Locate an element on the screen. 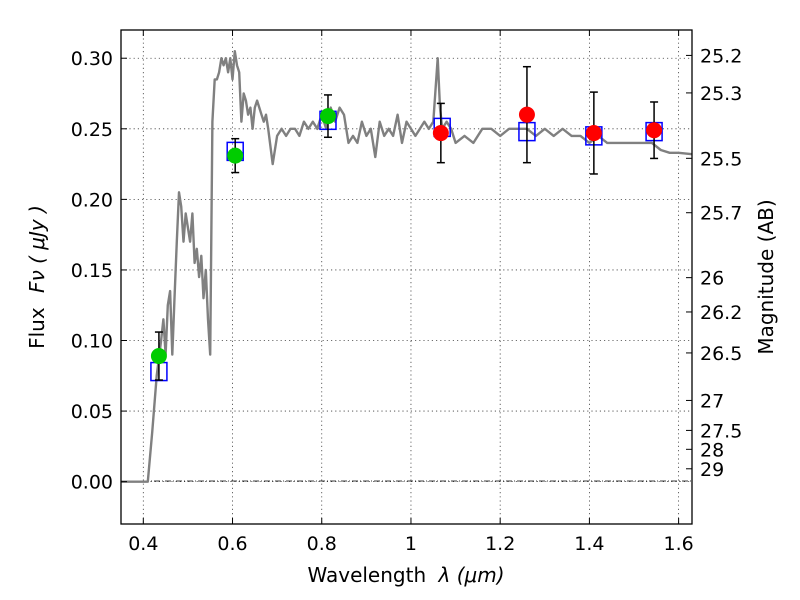  y-tick-label: 0.05 is located at coordinates (92, 412).